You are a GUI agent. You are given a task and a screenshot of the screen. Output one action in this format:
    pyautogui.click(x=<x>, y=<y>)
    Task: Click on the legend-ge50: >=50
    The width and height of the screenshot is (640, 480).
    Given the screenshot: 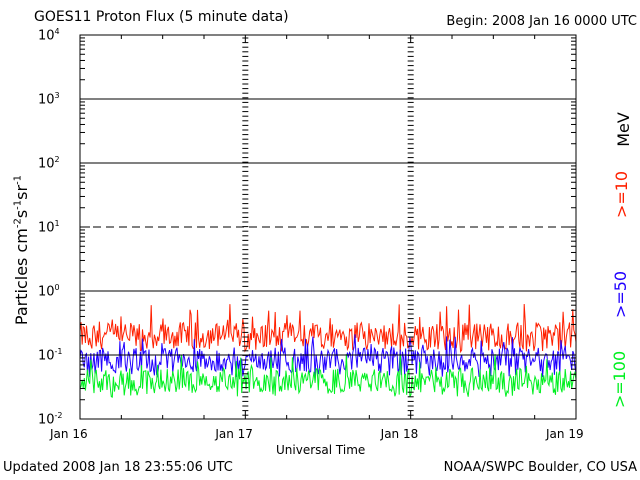 What is the action you would take?
    pyautogui.click(x=621, y=294)
    